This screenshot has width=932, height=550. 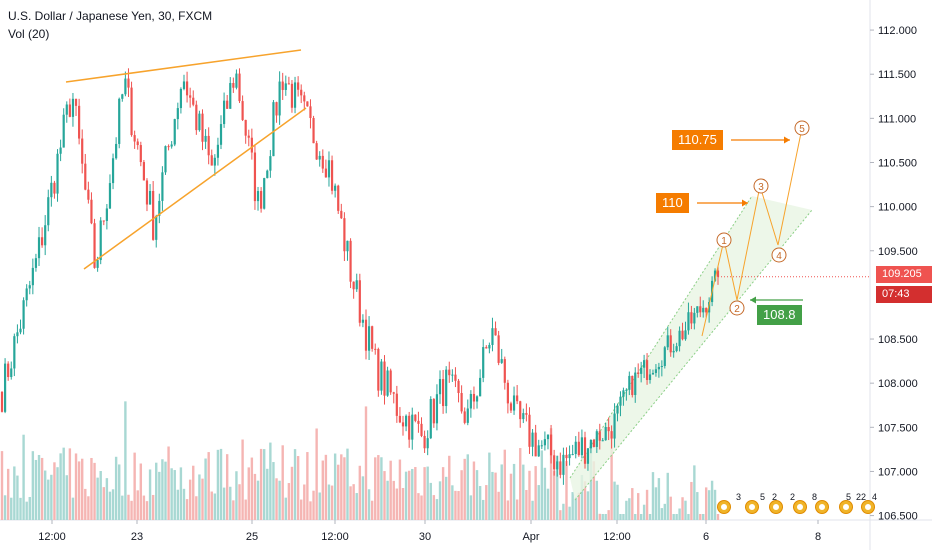 What do you see at coordinates (29, 34) in the screenshot?
I see `volume-label: Vol (20)` at bounding box center [29, 34].